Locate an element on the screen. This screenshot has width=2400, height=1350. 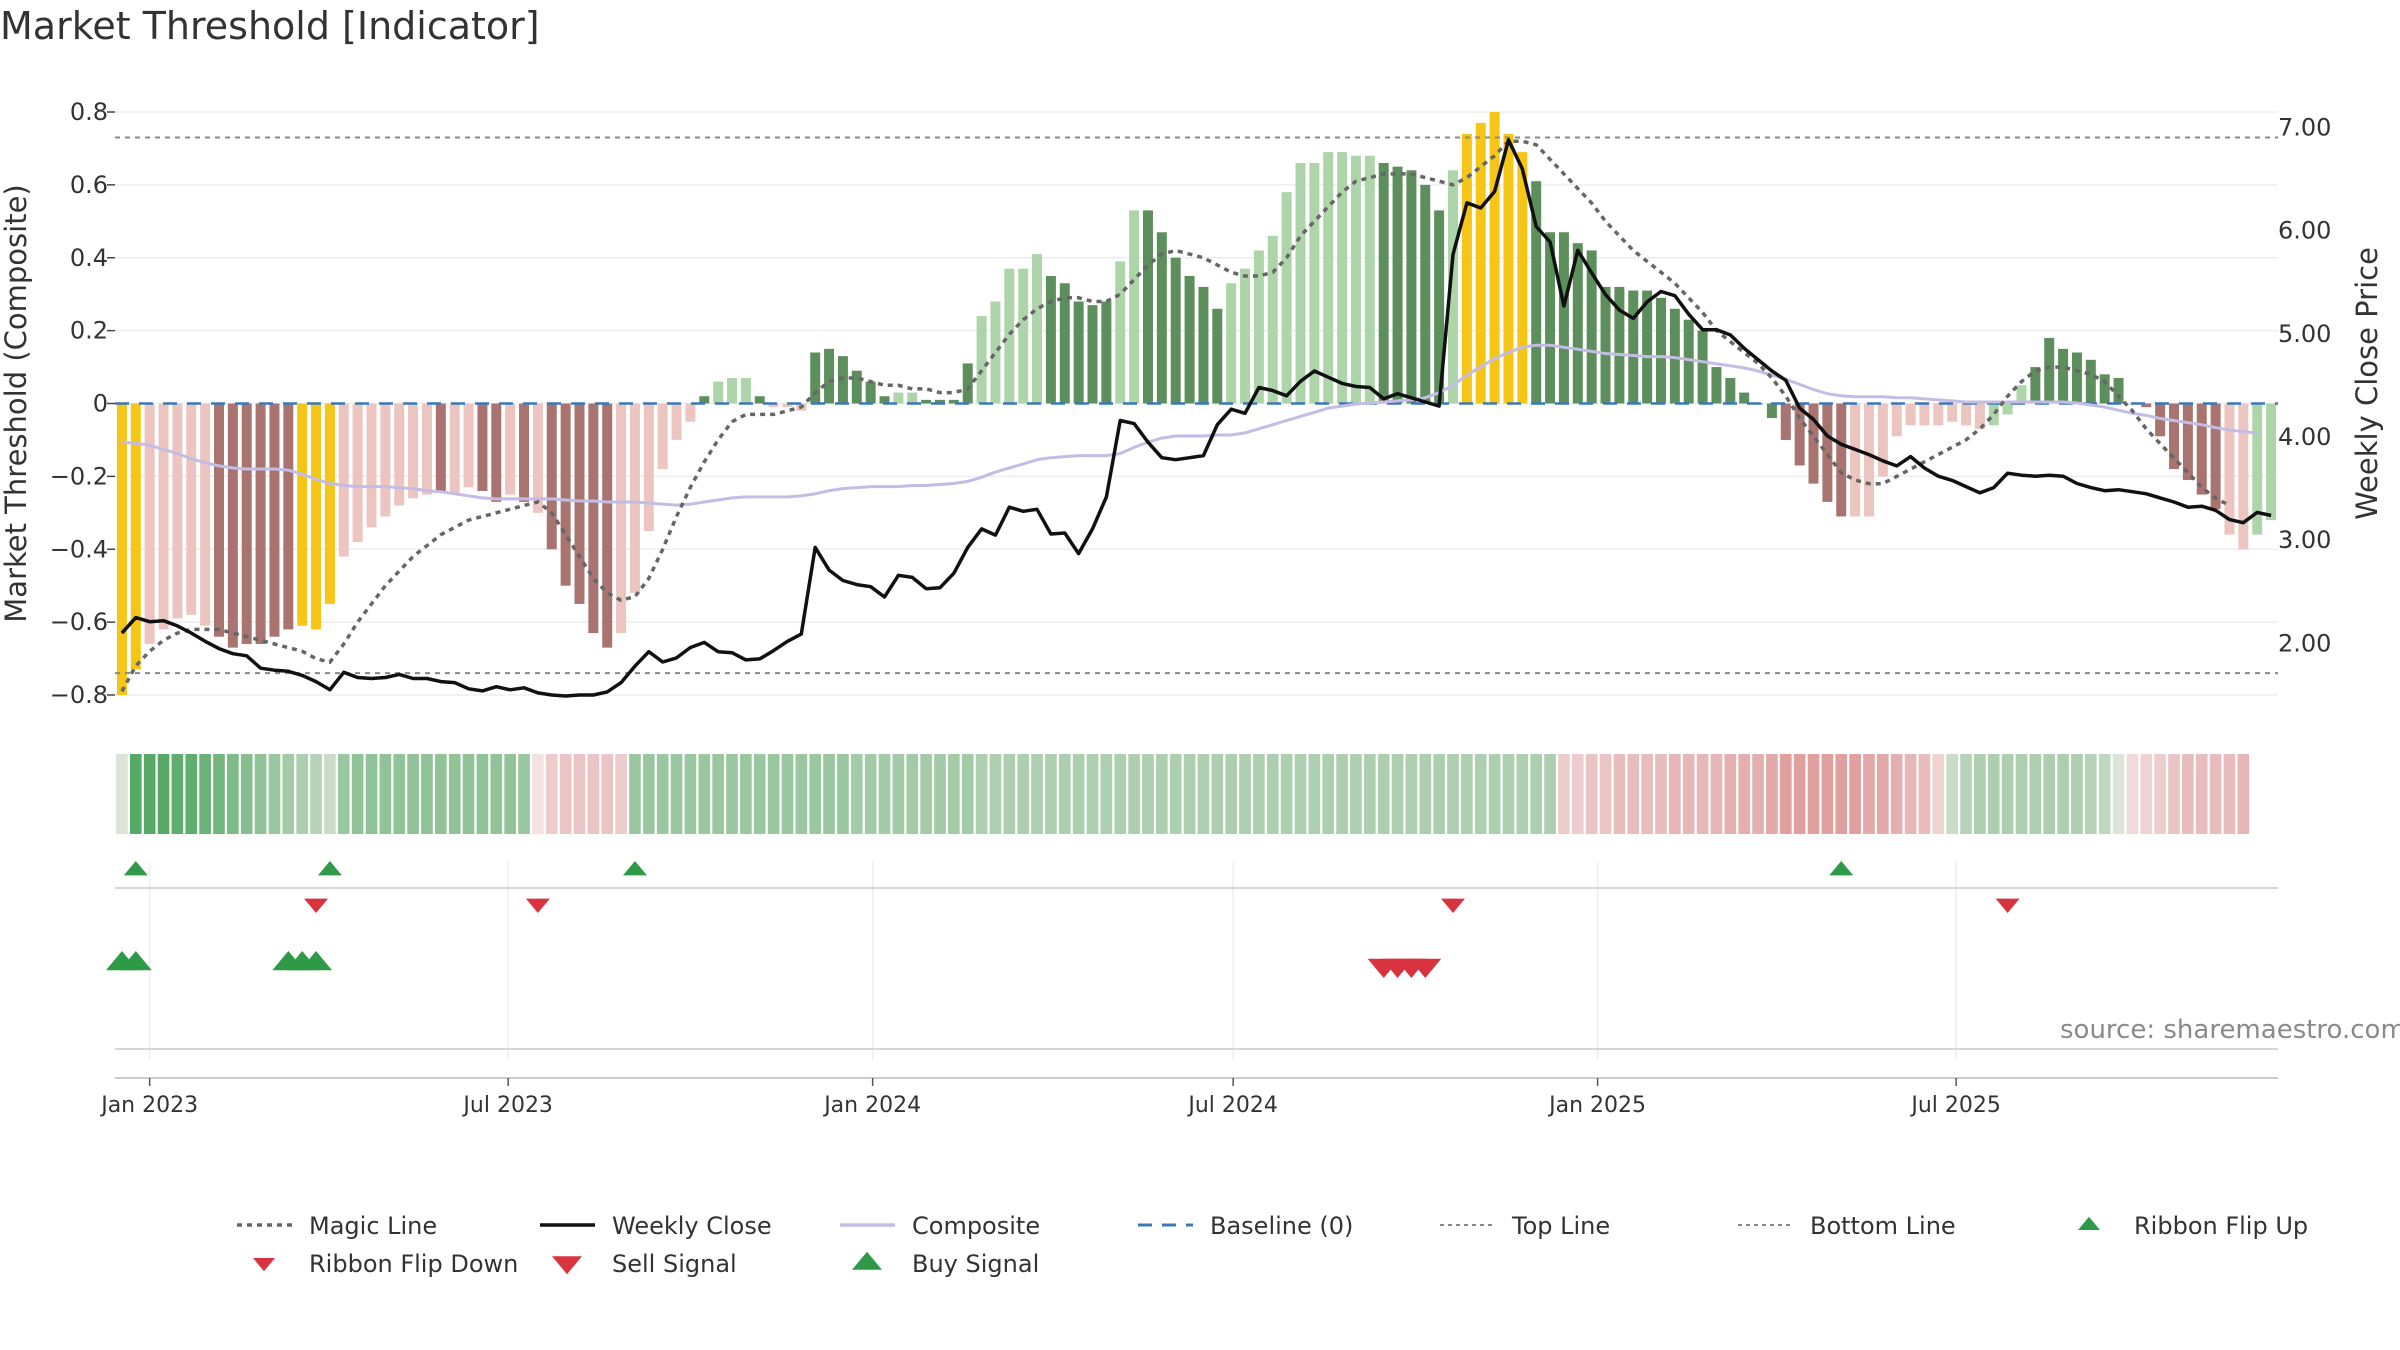
y2-tick-label: 5.00 is located at coordinates (2304, 334).